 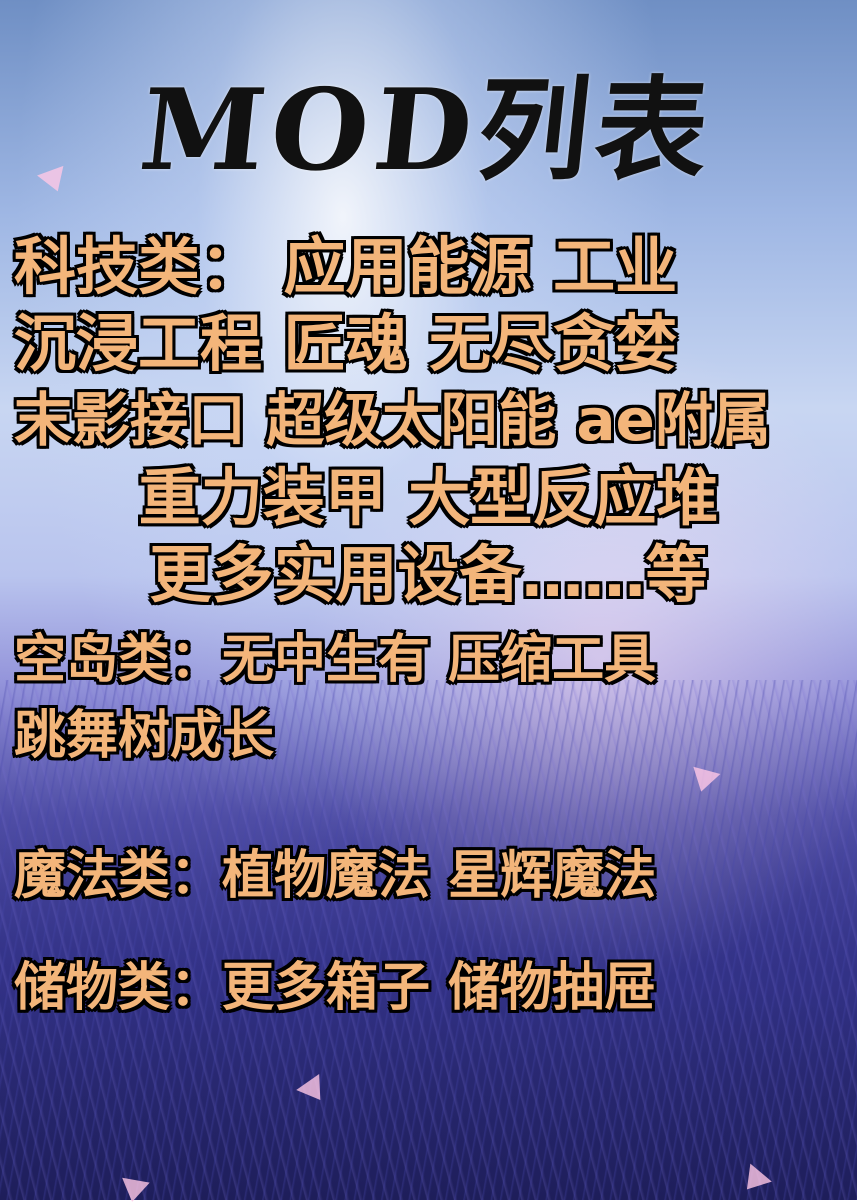 What do you see at coordinates (335, 987) in the screenshot?
I see `storage-line: 储物类：更多箱子 储物抽屉` at bounding box center [335, 987].